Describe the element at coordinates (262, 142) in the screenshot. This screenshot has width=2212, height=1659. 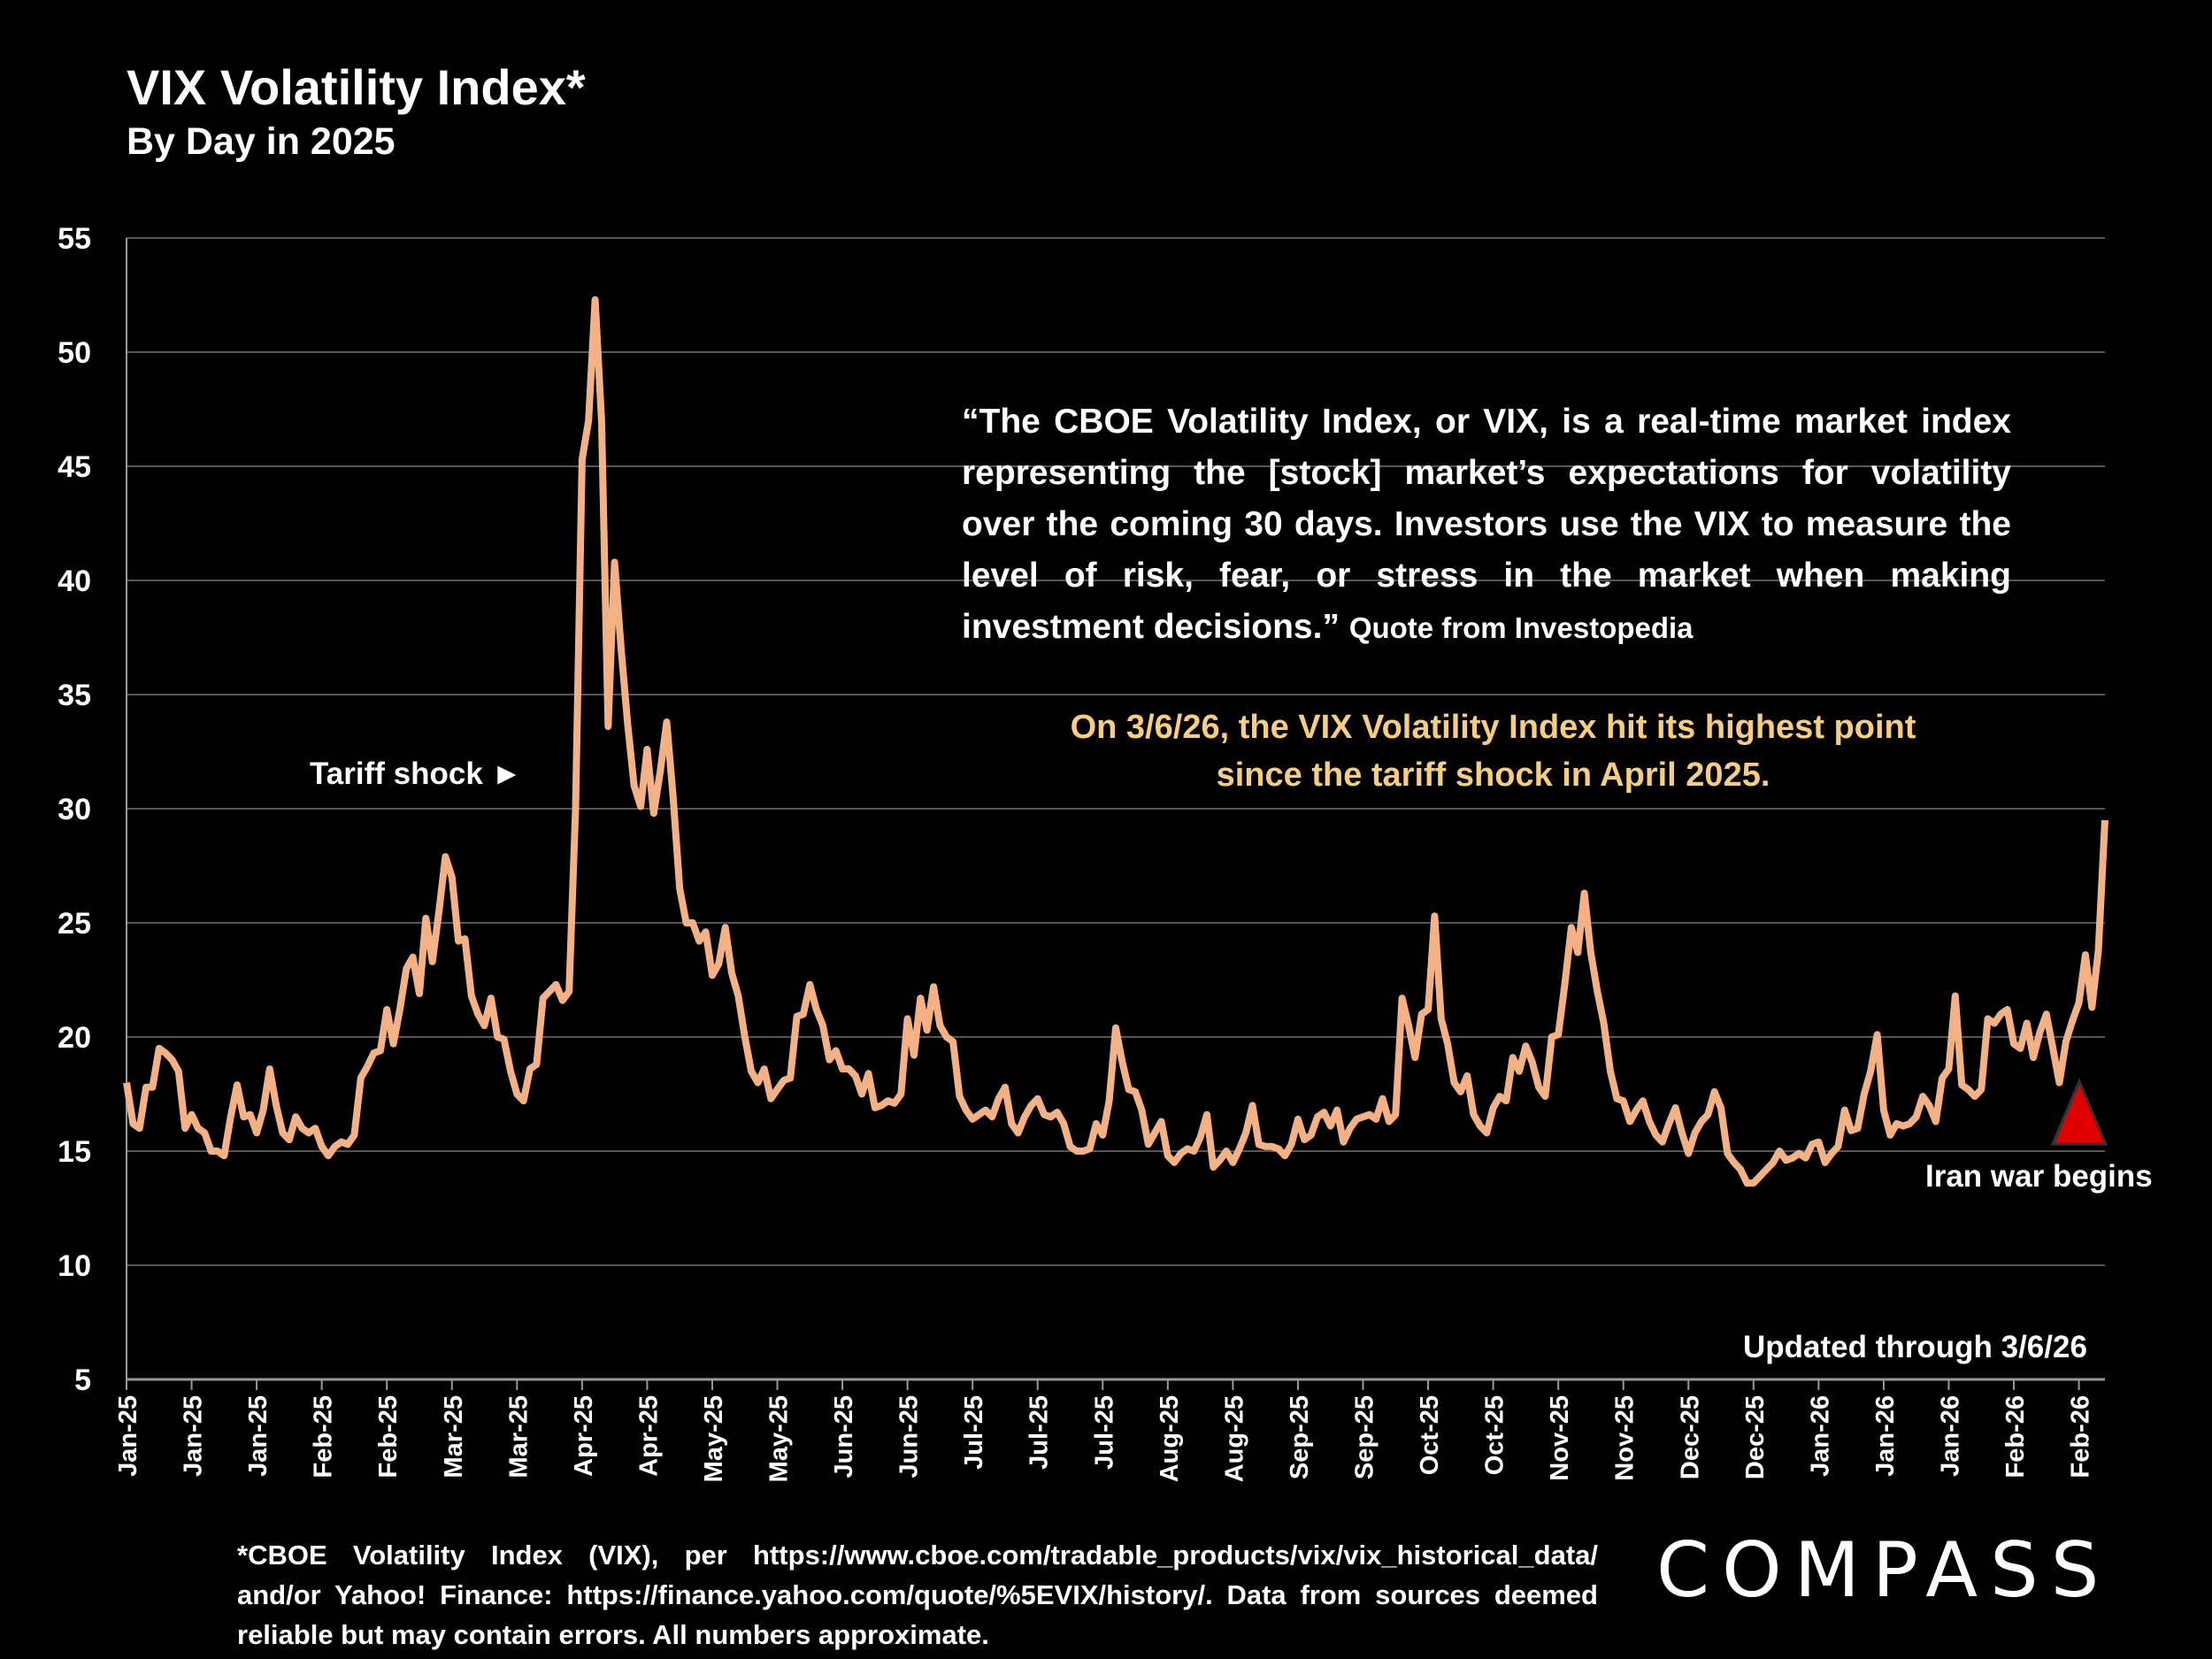
I see `page-subtitle: By Day in 2025` at that location.